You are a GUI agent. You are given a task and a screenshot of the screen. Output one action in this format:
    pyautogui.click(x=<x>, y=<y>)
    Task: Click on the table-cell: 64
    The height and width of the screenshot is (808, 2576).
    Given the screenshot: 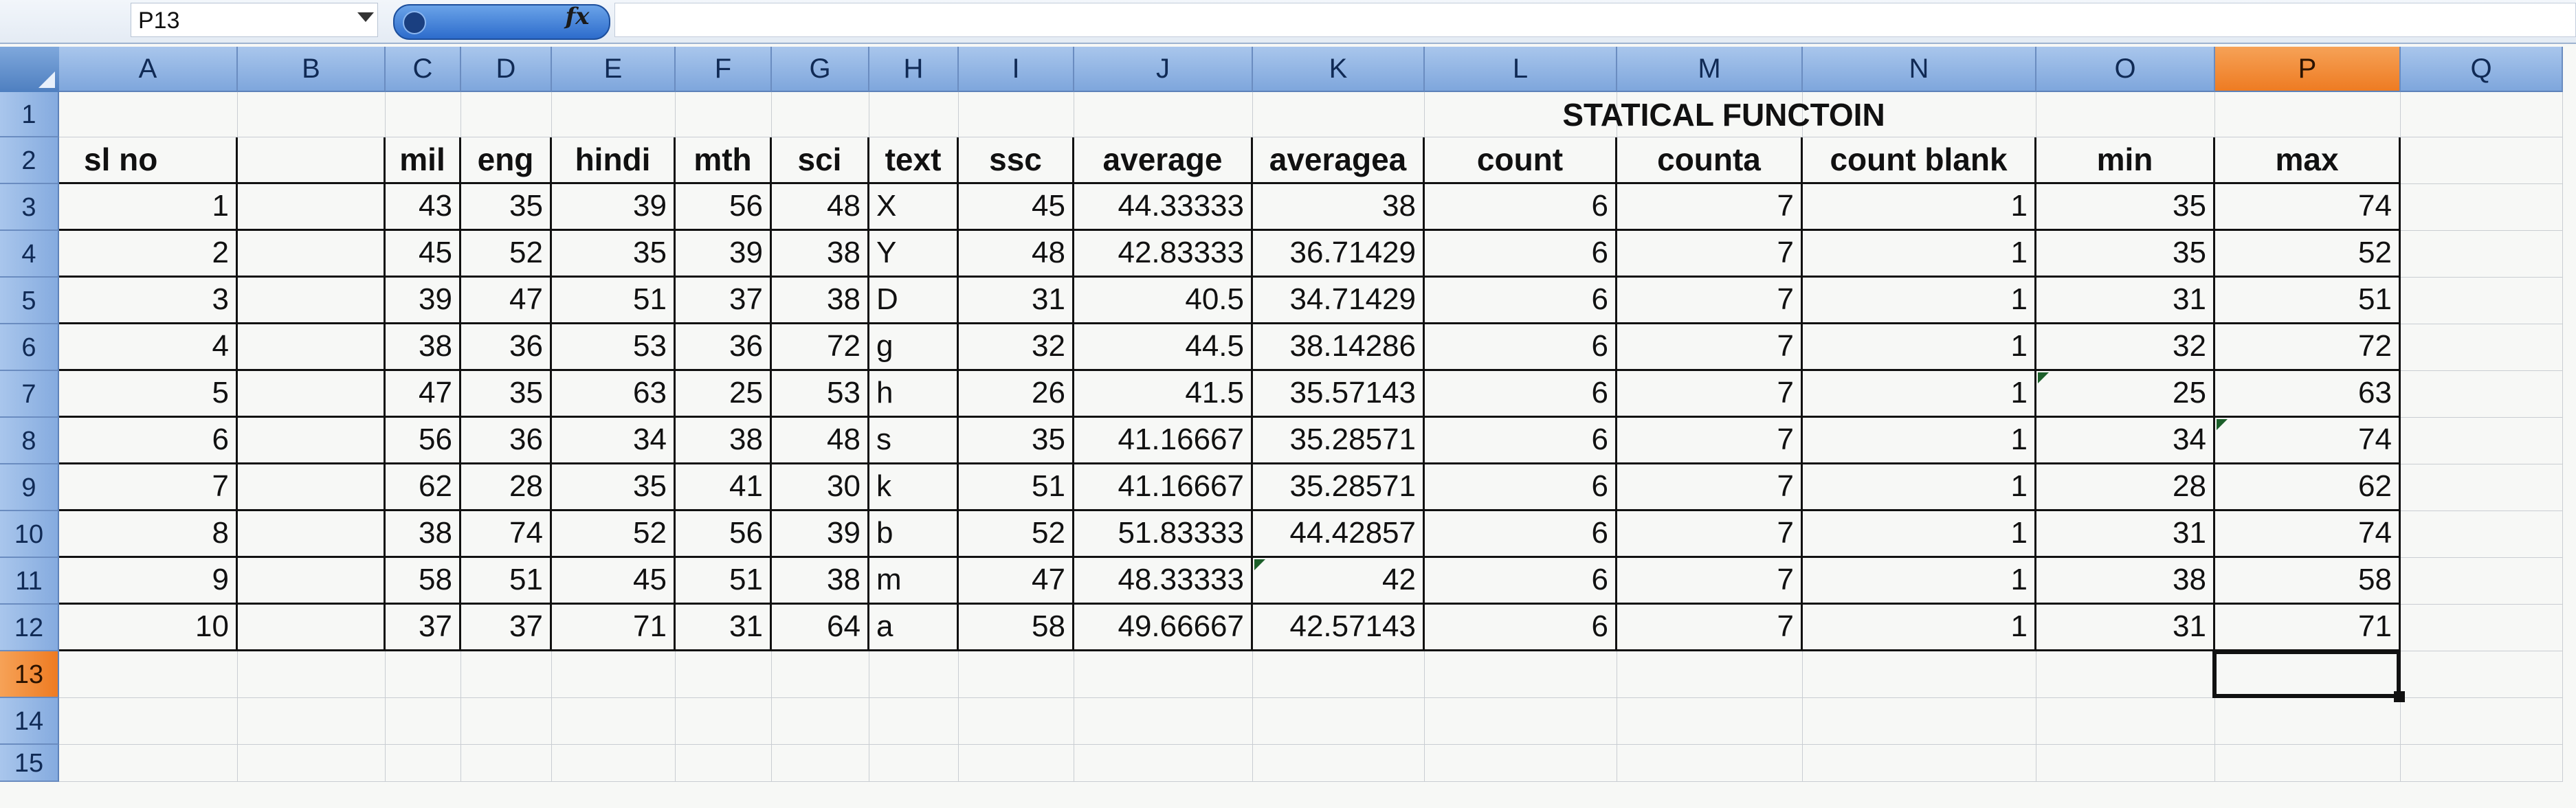 What is the action you would take?
    pyautogui.click(x=820, y=628)
    